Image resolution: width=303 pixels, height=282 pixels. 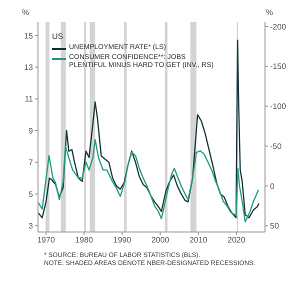 I want to click on y2-tick-label: 0, so click(x=272, y=186).